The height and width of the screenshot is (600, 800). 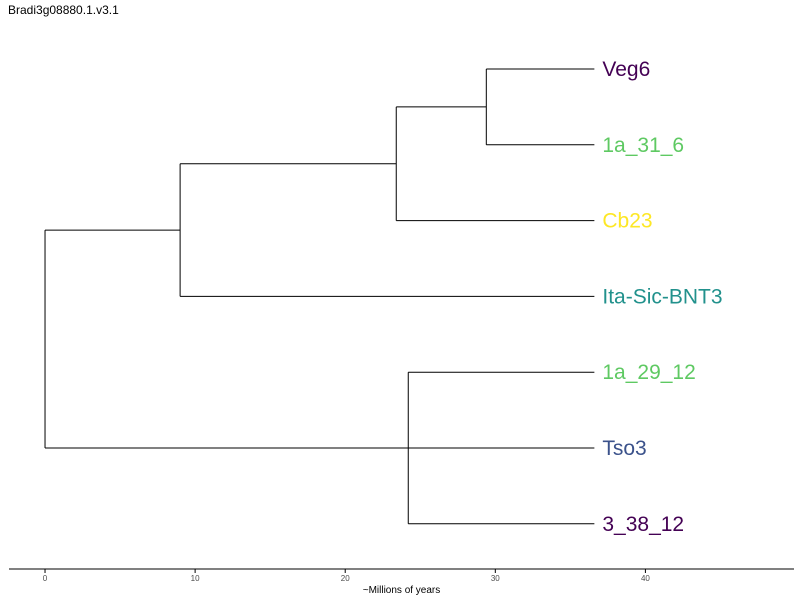 What do you see at coordinates (45, 578) in the screenshot?
I see `x-tick-label: 0` at bounding box center [45, 578].